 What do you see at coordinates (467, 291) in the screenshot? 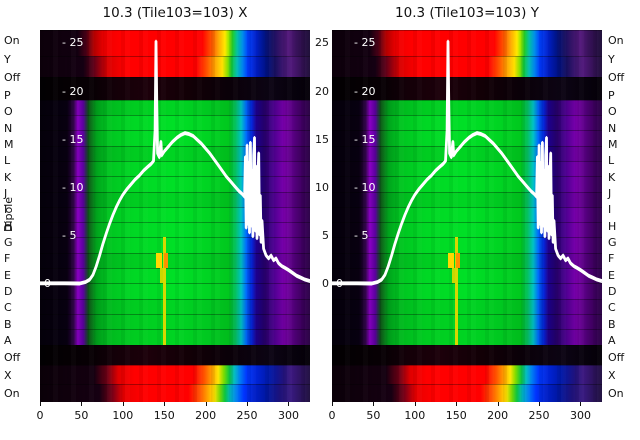
I see `heatmap-row-d` at bounding box center [467, 291].